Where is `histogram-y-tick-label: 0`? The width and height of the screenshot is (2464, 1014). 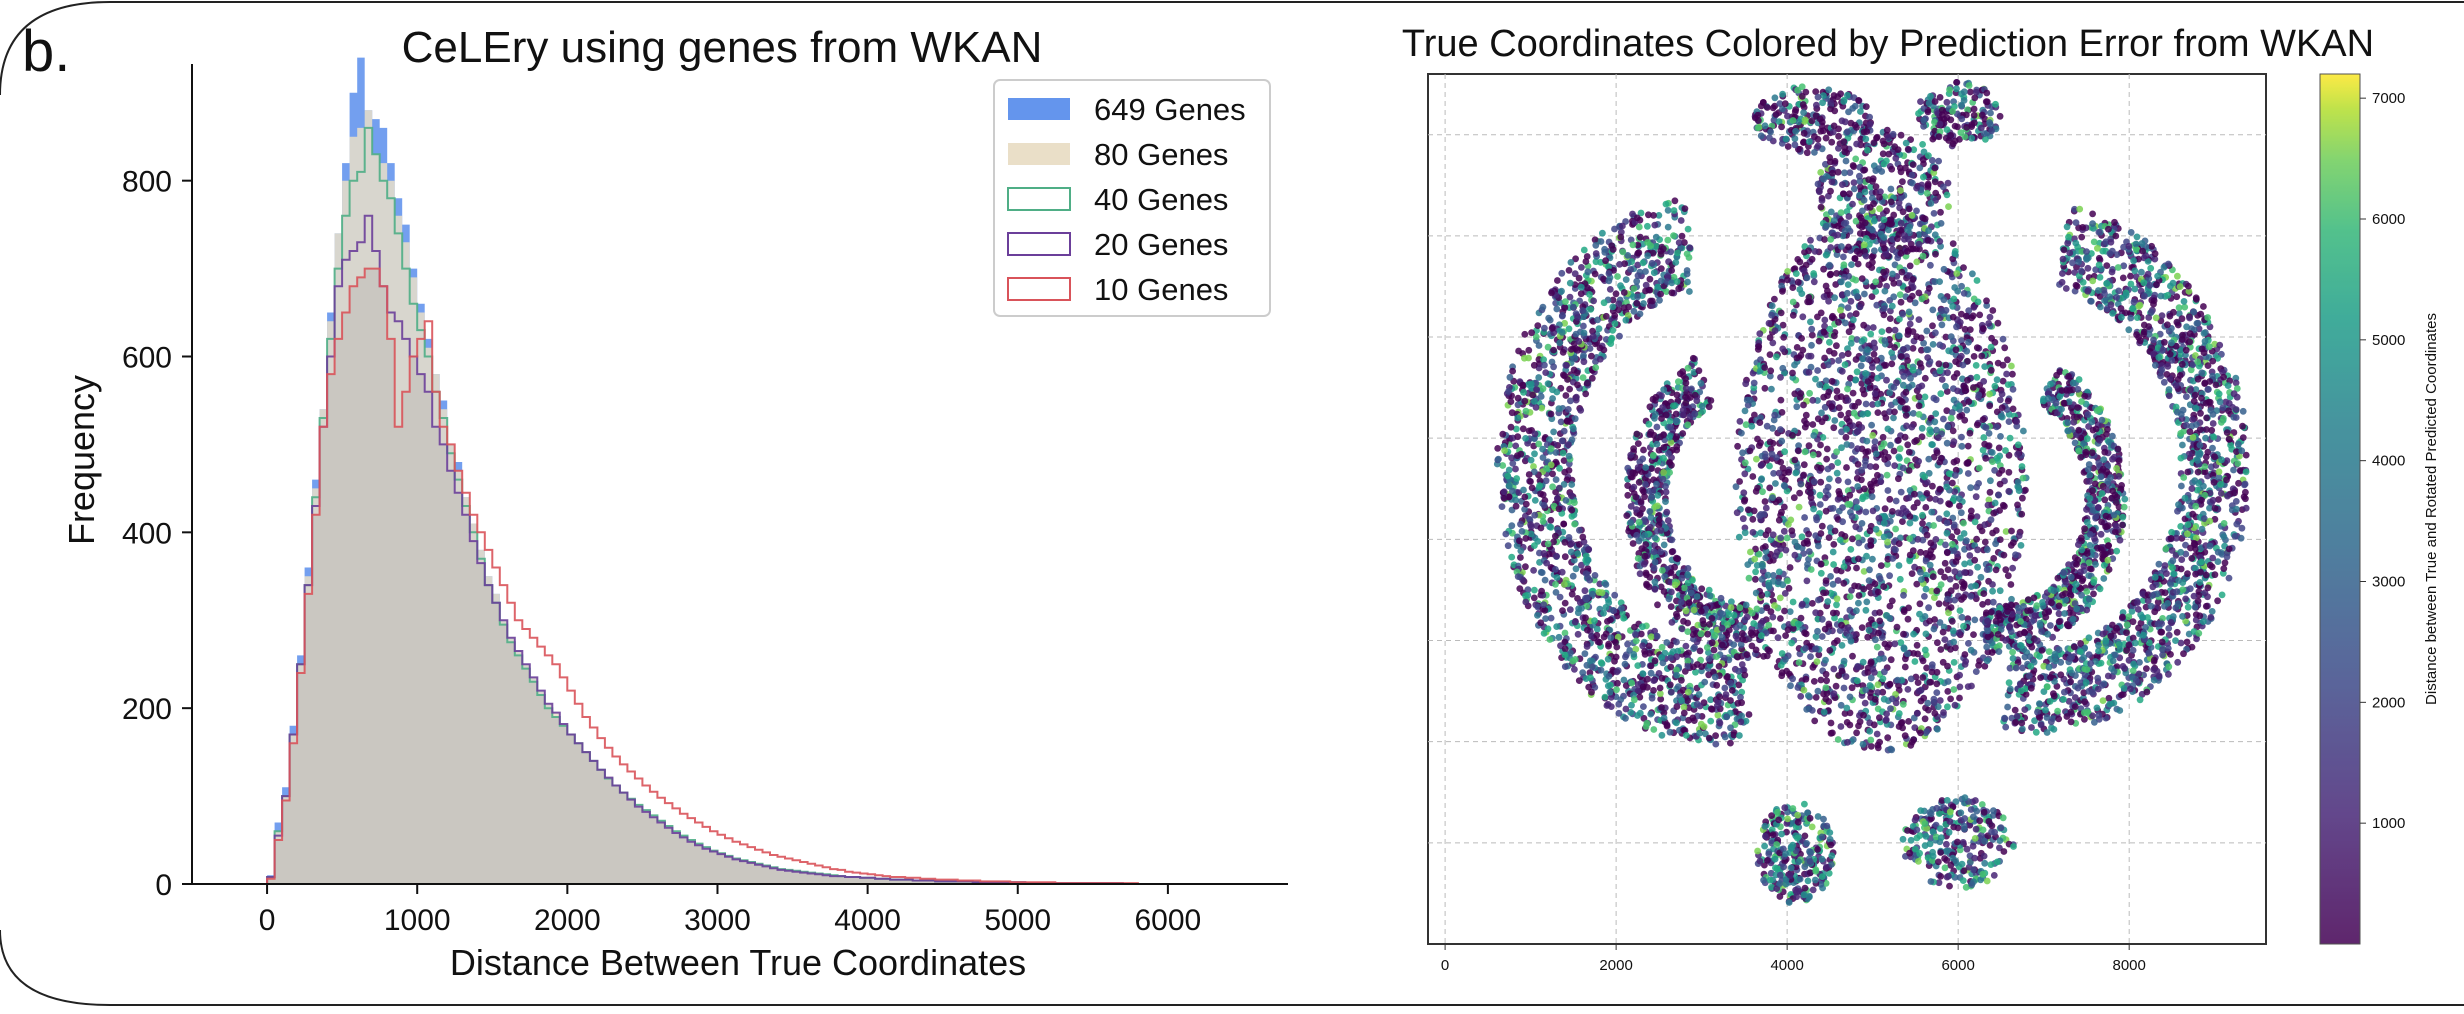
histogram-y-tick-label: 0 is located at coordinates (163, 885).